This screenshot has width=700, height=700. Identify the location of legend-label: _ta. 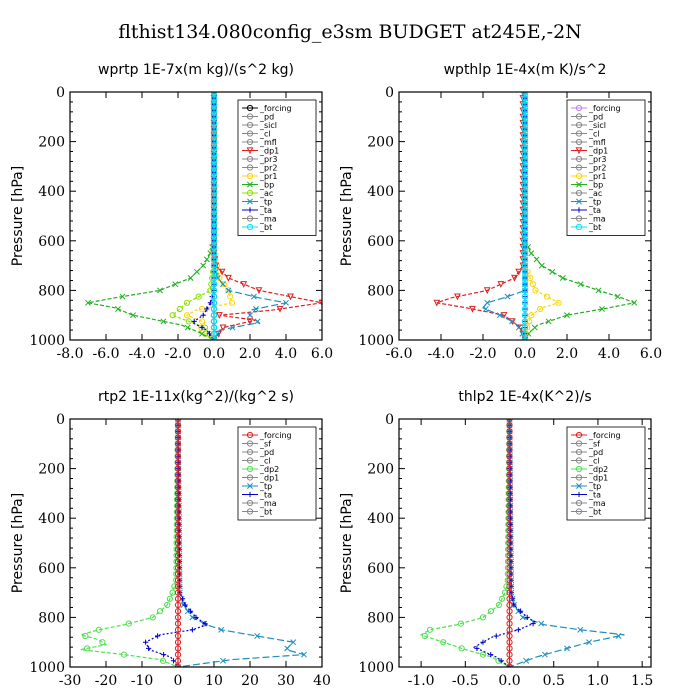
(265, 210).